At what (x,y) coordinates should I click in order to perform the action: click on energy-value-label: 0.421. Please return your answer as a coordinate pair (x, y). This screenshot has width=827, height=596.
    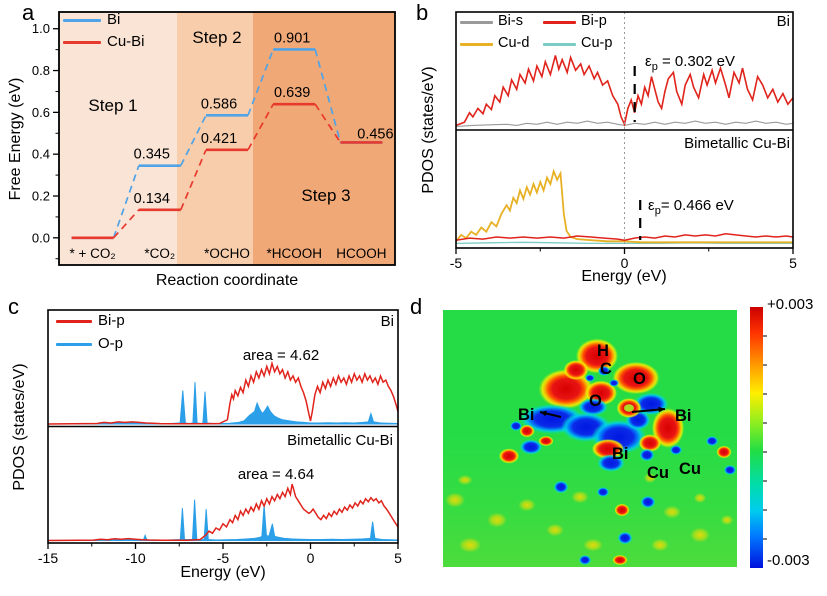
    Looking at the image, I should click on (219, 139).